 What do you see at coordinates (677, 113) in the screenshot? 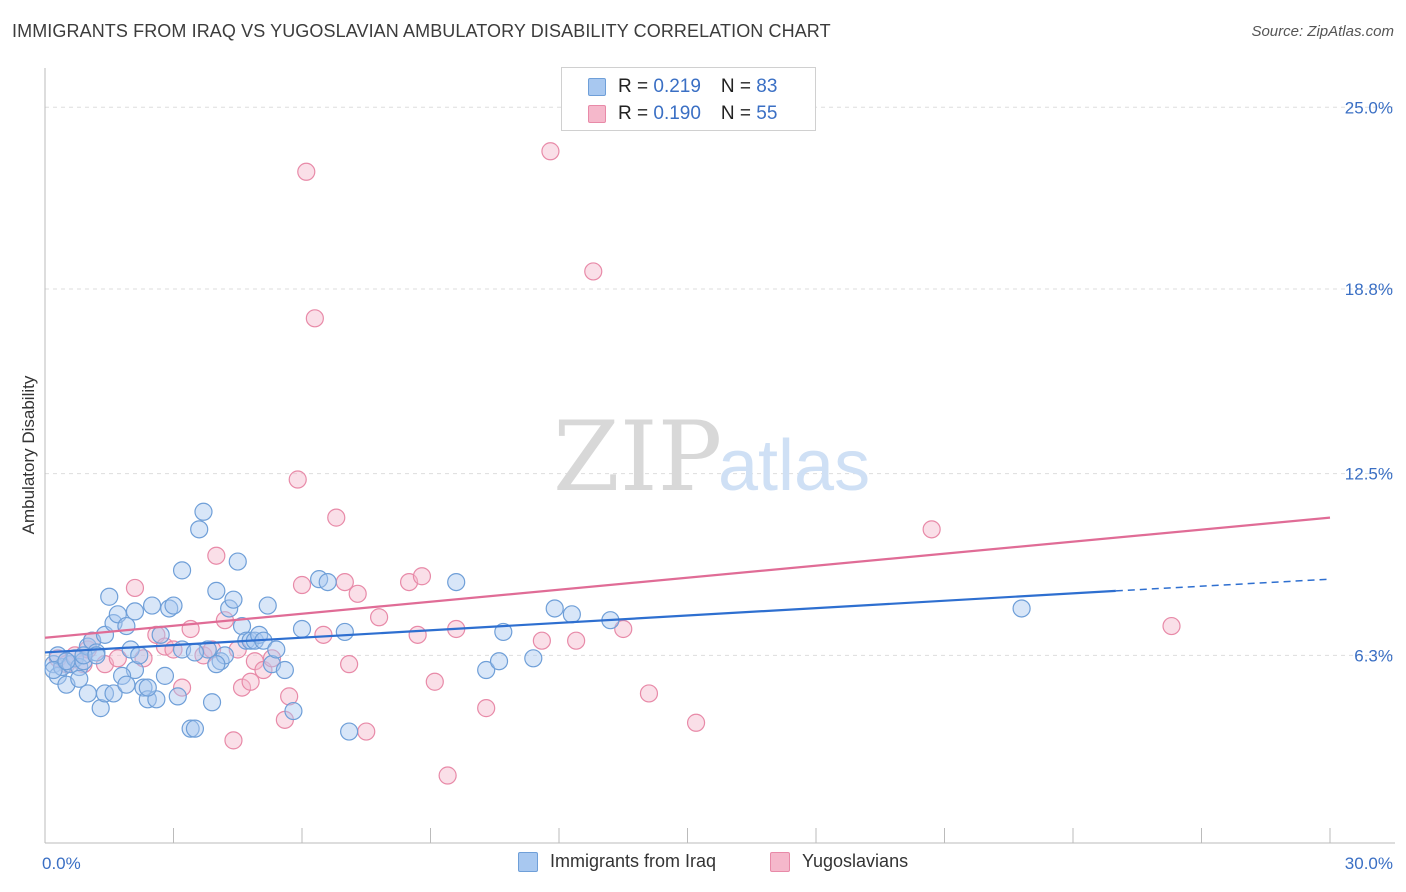
I see `legend-r-value: 0.190` at bounding box center [677, 113].